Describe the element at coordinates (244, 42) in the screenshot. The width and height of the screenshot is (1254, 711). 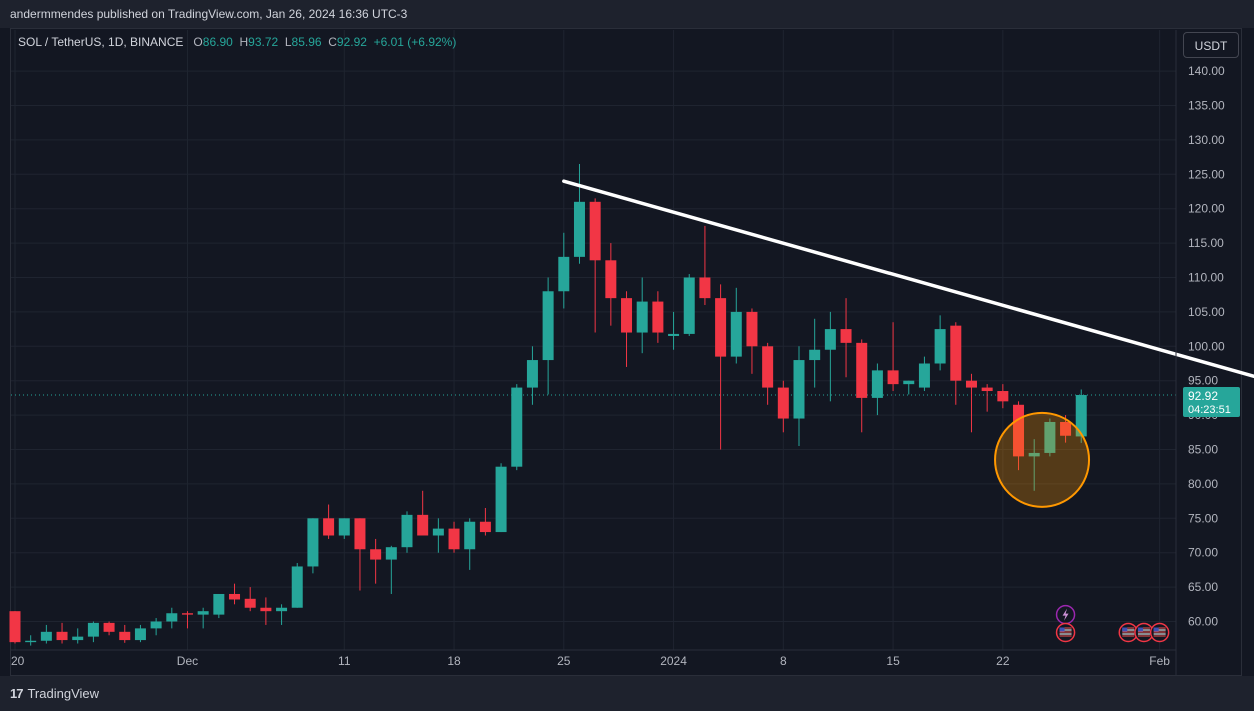
I see `high-key: H` at that location.